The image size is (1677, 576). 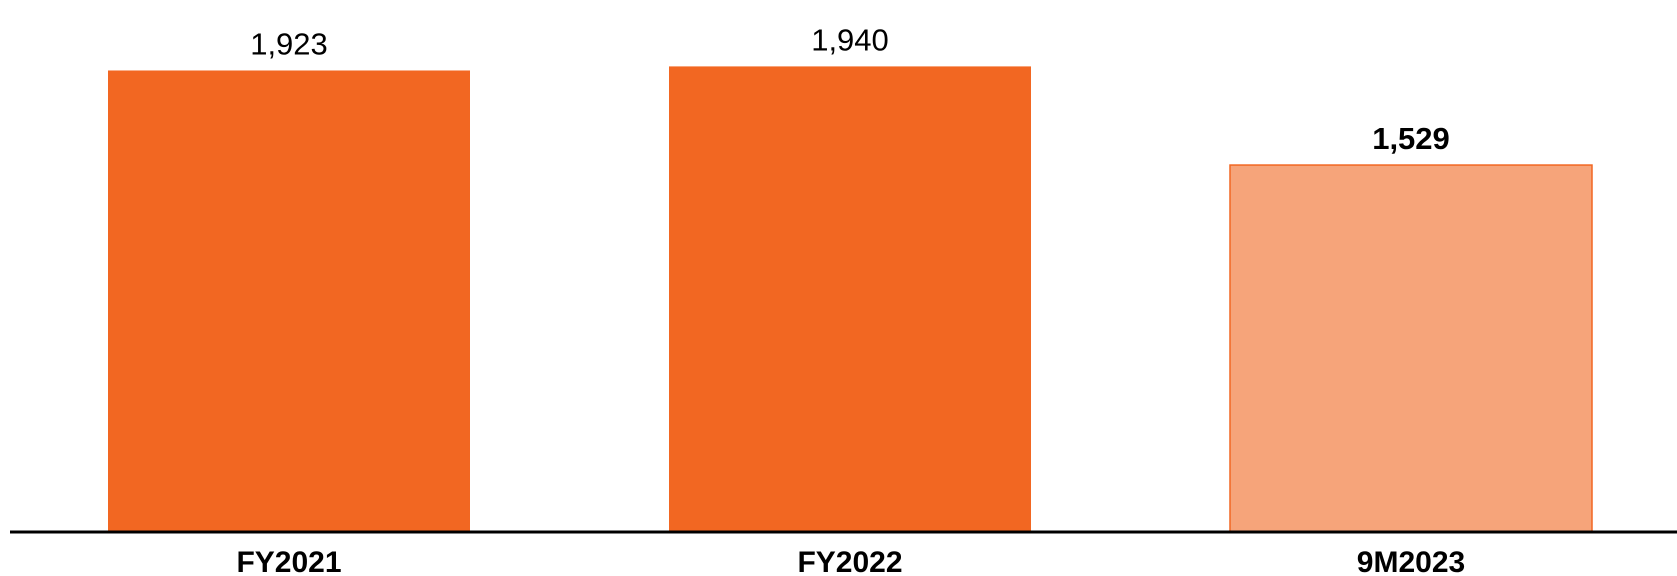 I want to click on category-labels-group: FY2021 FY2022 9M2023, so click(x=850, y=561).